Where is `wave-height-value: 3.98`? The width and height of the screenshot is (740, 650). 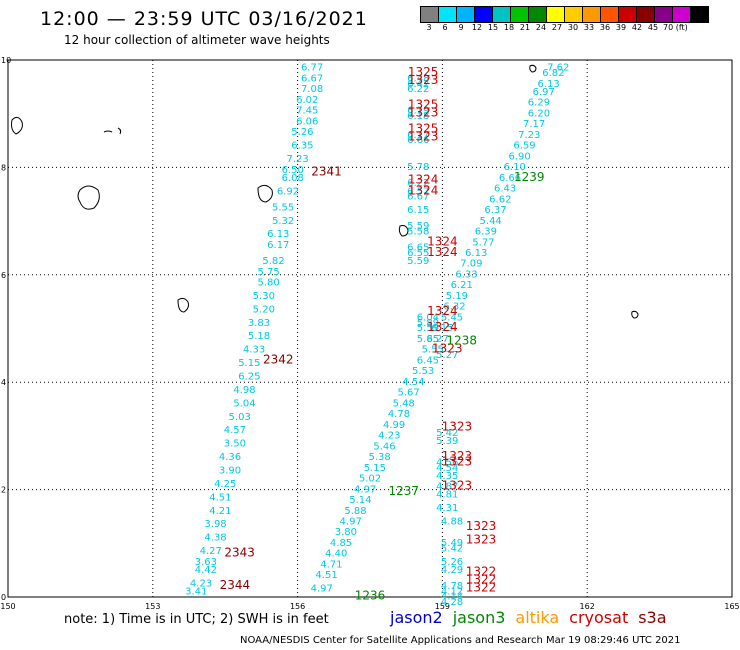 wave-height-value: 3.98 is located at coordinates (215, 524).